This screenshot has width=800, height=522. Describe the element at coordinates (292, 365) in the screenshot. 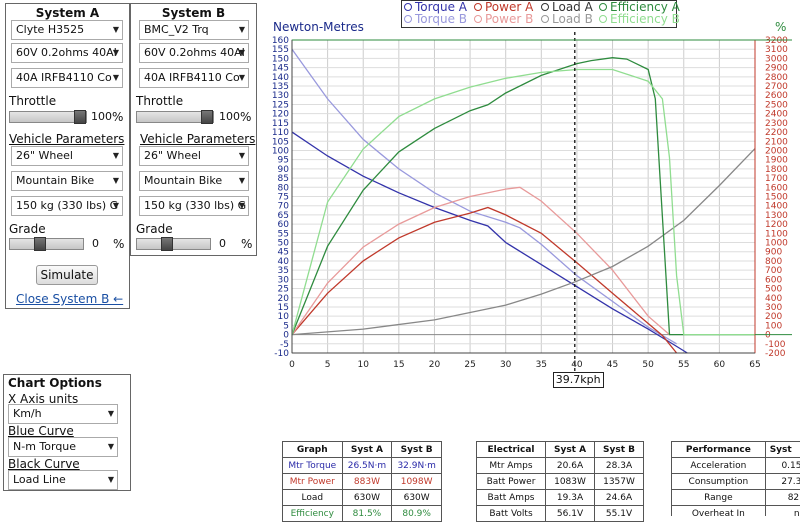

I see `x-tick-label: 0` at that location.